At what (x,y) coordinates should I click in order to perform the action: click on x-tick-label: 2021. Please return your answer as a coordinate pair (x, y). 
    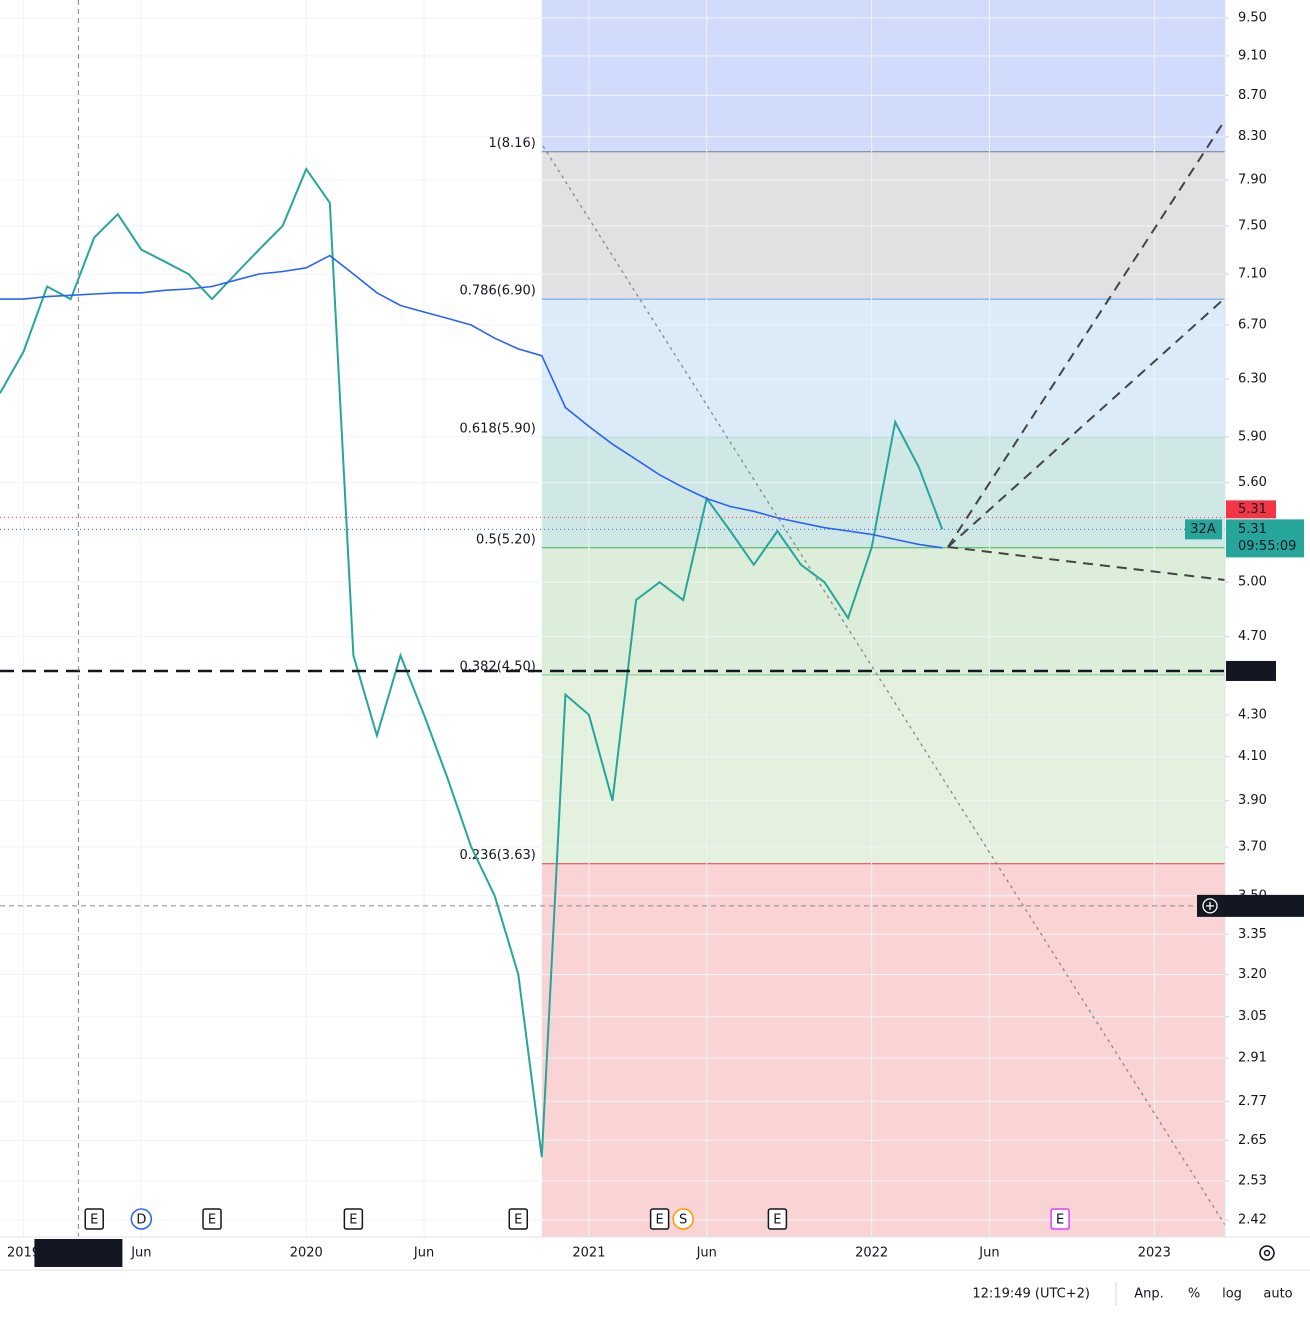
    Looking at the image, I should click on (588, 1253).